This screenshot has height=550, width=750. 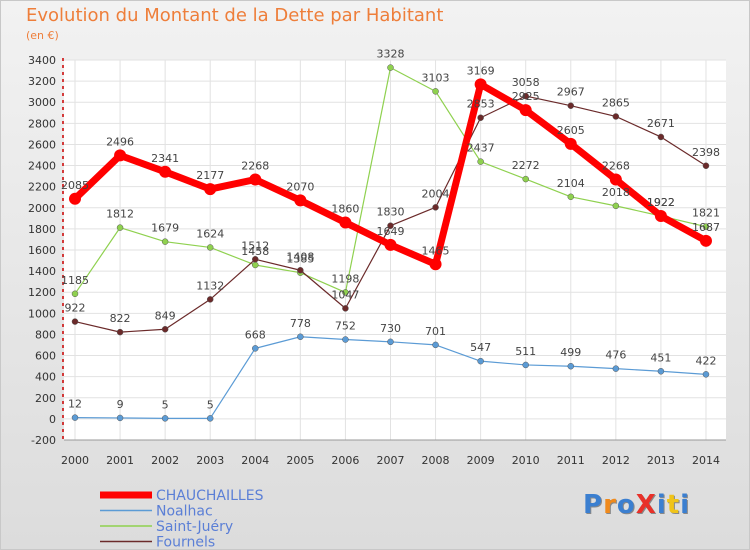 What do you see at coordinates (255, 251) in the screenshot?
I see `data-label: 1458` at bounding box center [255, 251].